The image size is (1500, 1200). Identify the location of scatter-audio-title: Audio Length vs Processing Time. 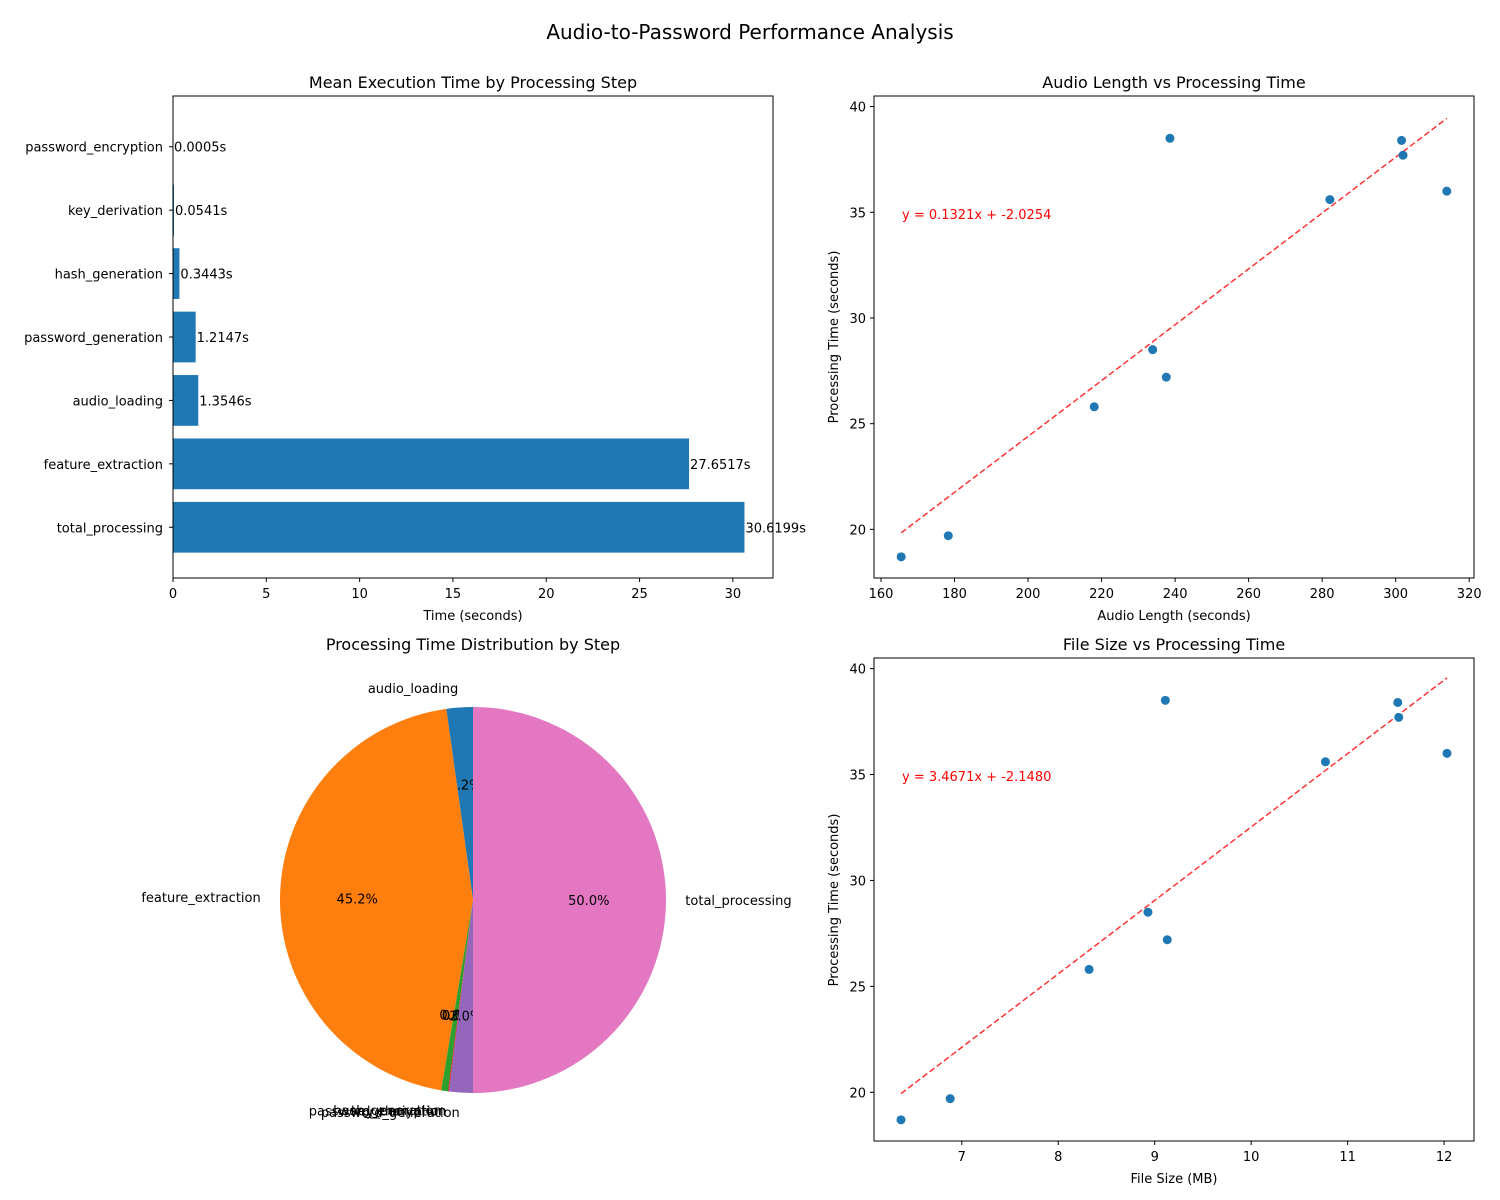
(1173, 82).